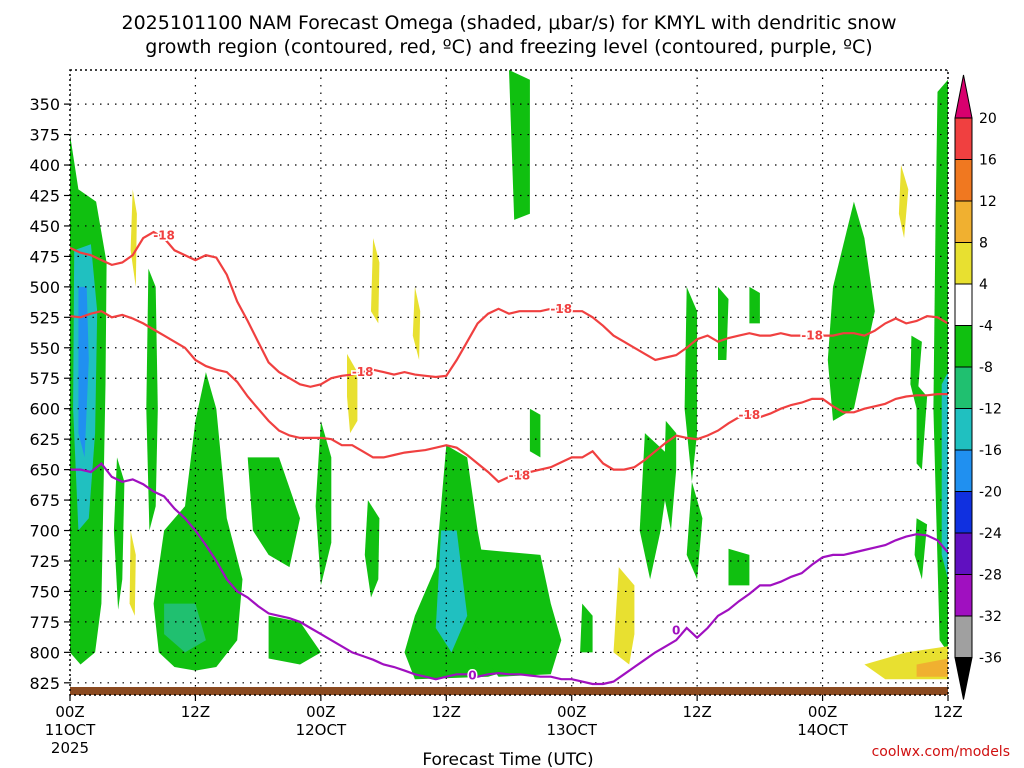 This screenshot has height=768, width=1024. I want to click on y-tick-label-700: 700, so click(44, 531).